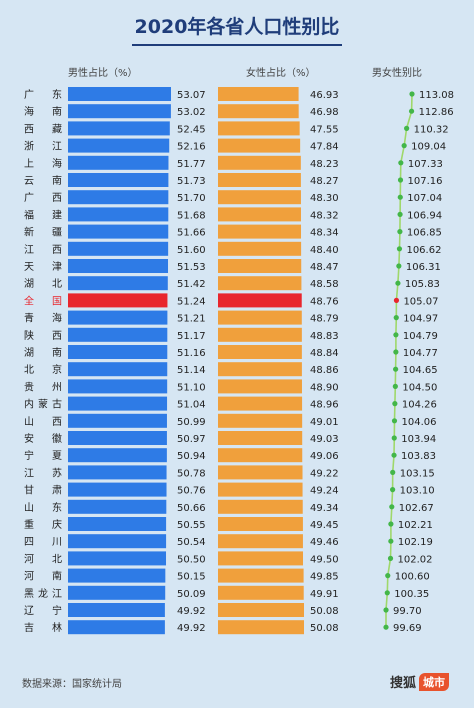  I want to click on ratio-value-label: 104.06, so click(418, 422).